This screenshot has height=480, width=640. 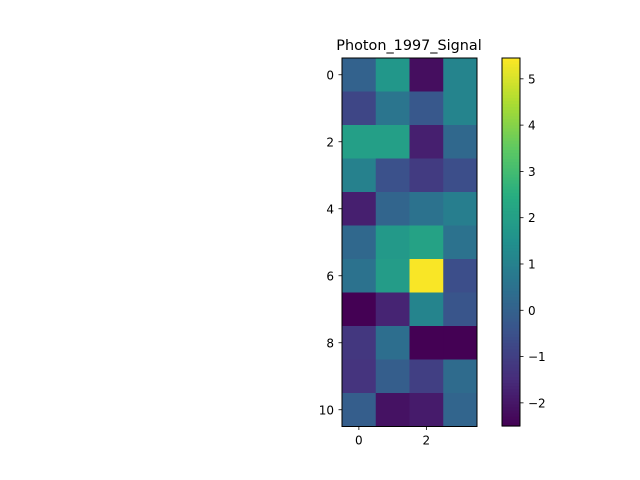 I want to click on colorbar-tick-label: −2, so click(x=537, y=403).